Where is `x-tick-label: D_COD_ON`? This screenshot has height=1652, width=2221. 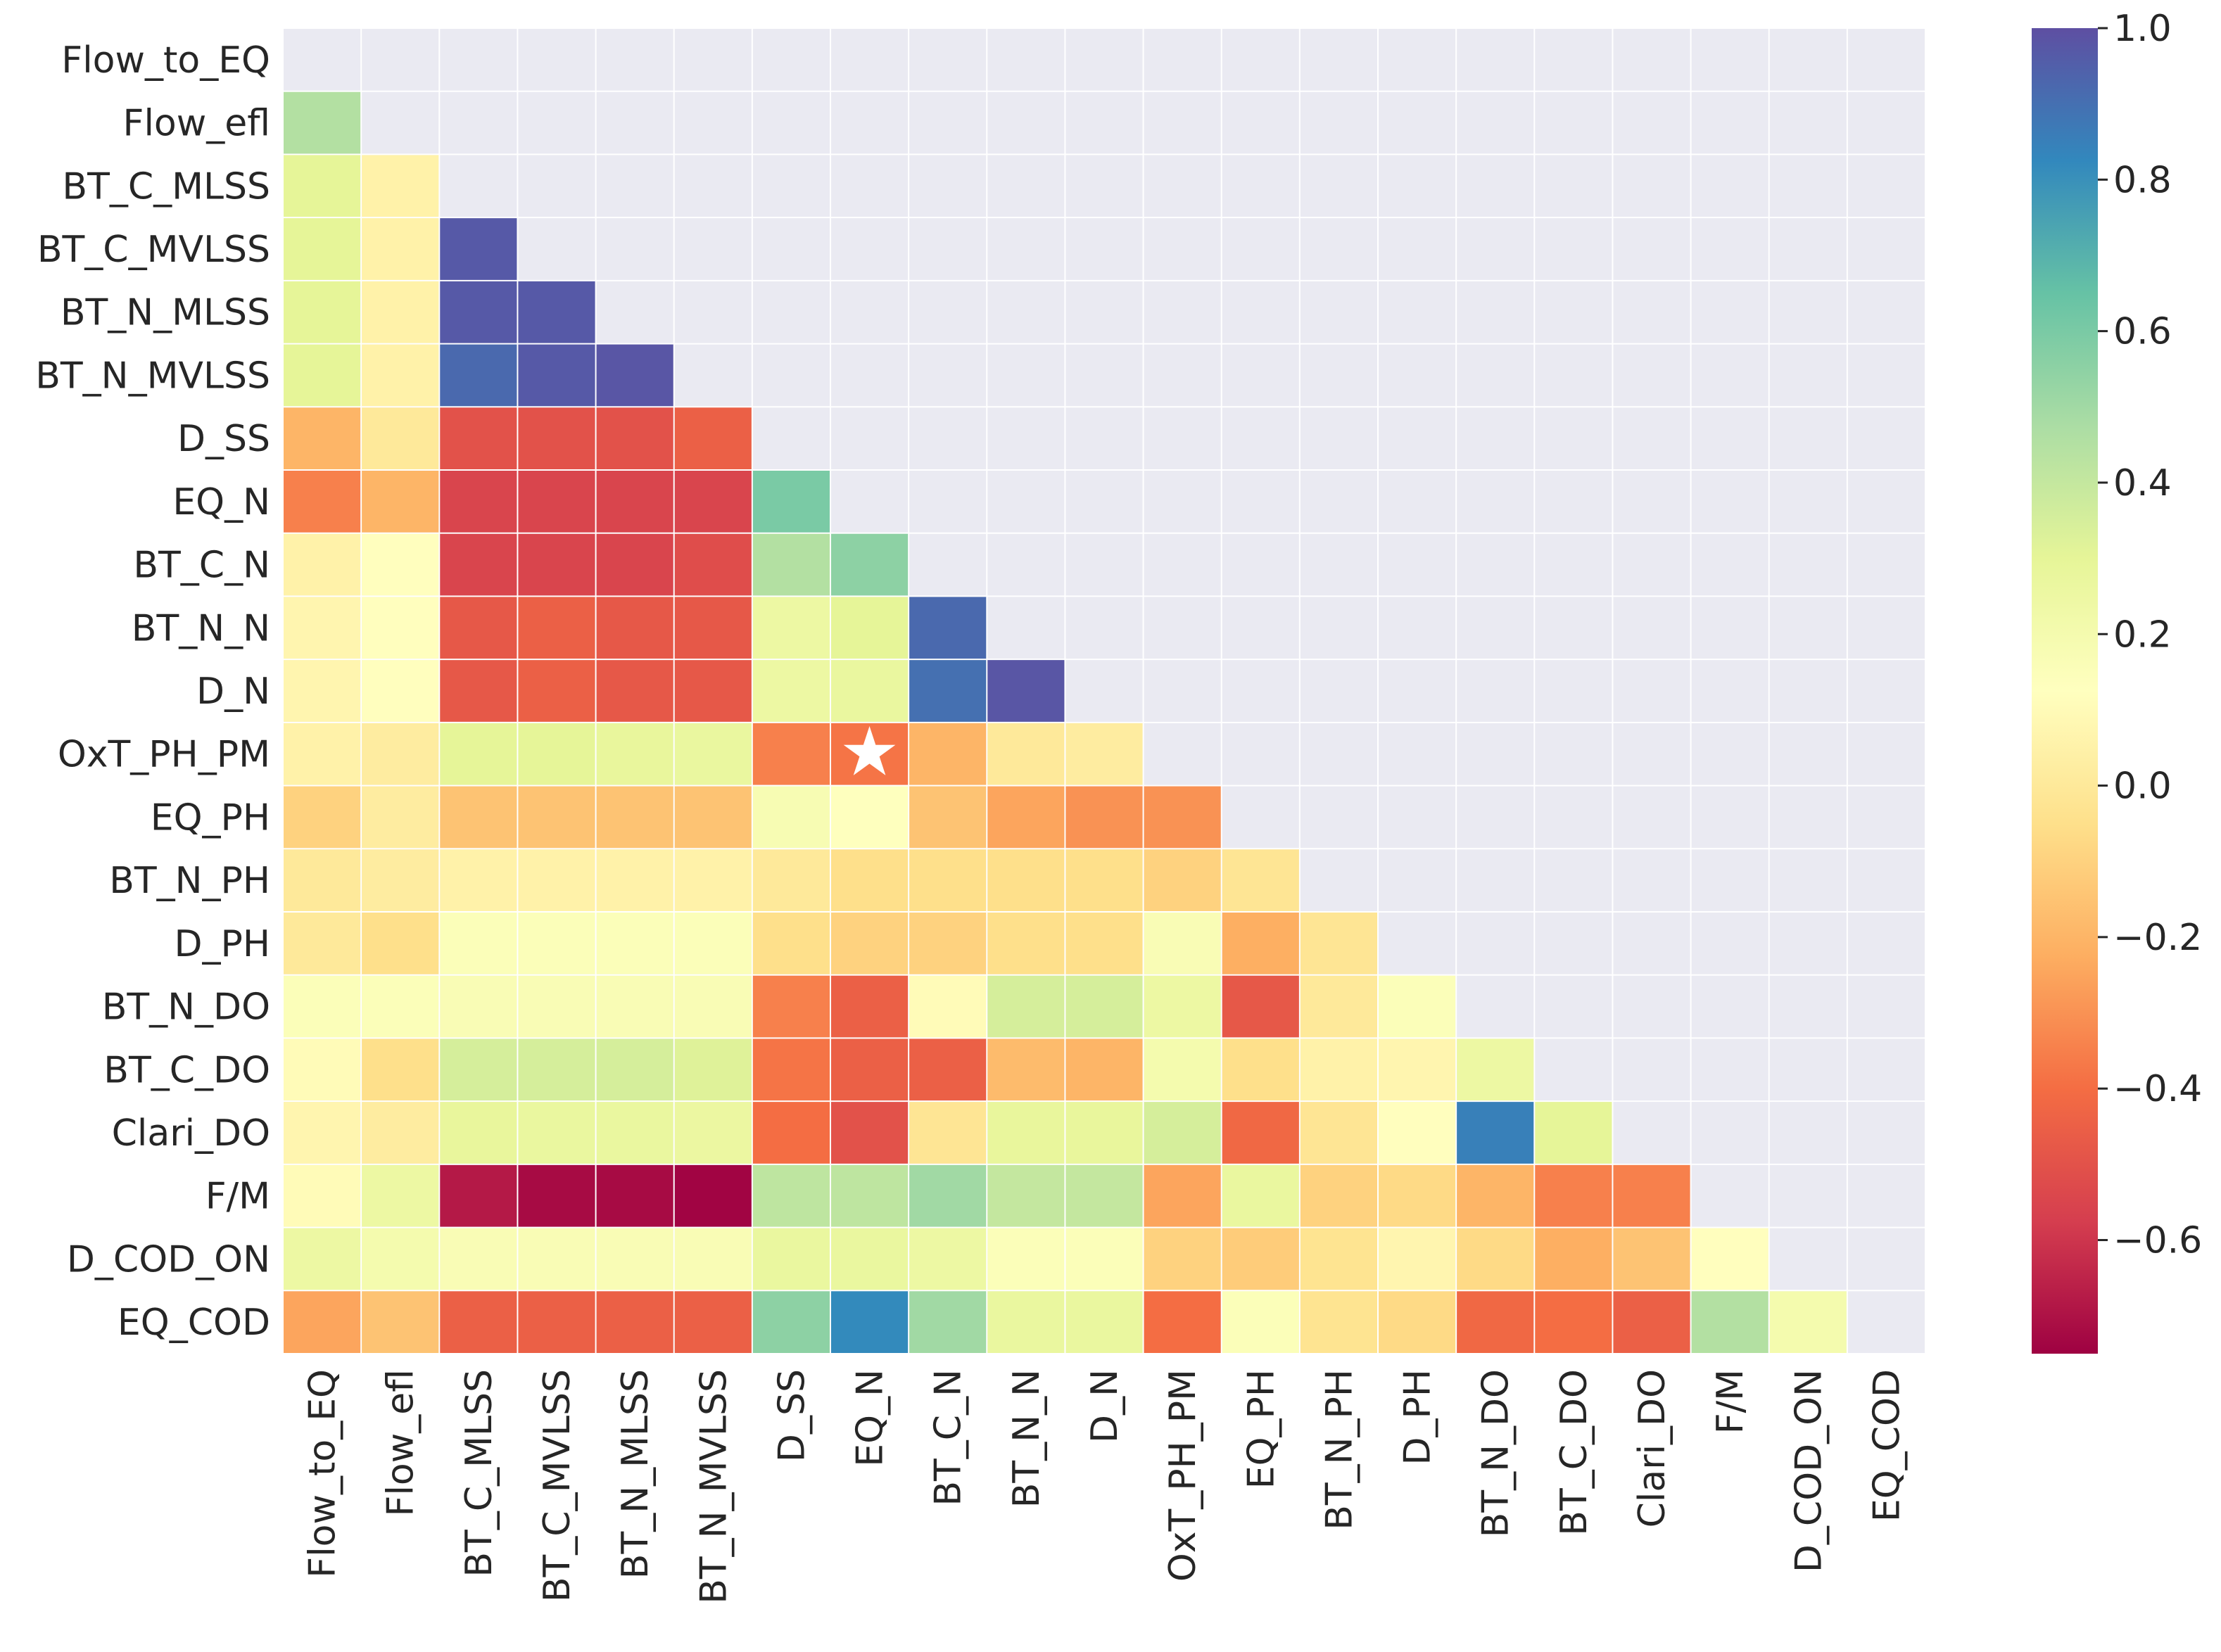 x-tick-label: D_COD_ON is located at coordinates (1809, 1470).